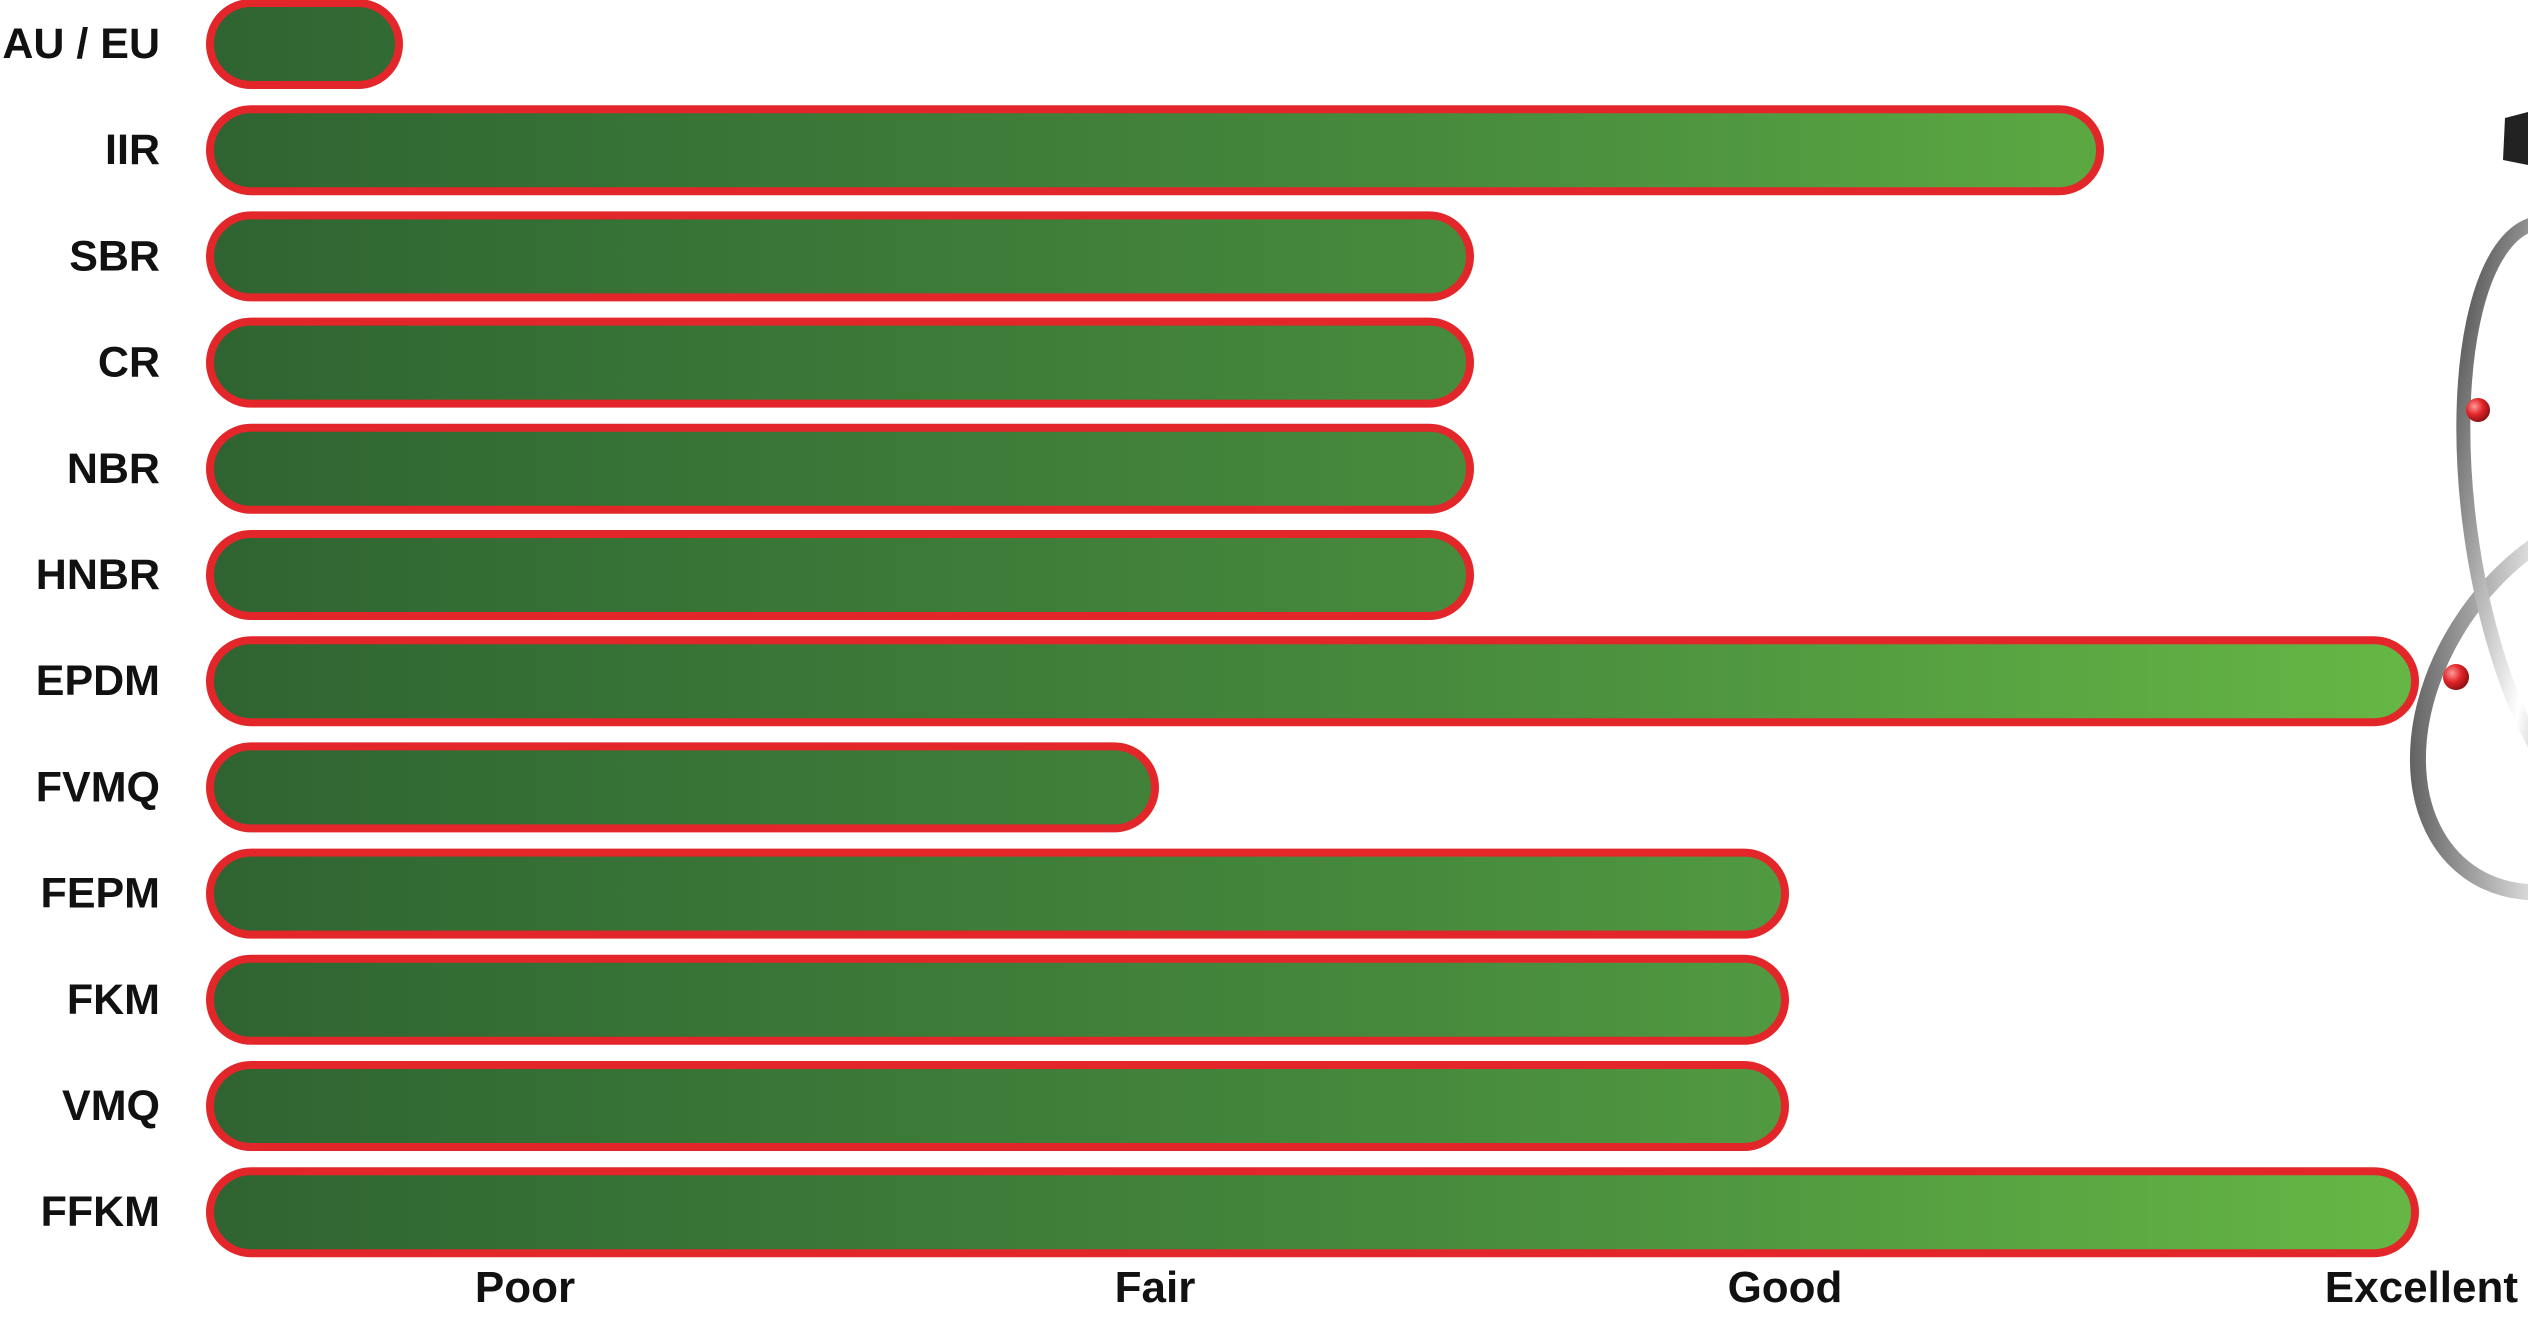  Describe the element at coordinates (98, 575) in the screenshot. I see `category-label: HNBR` at that location.